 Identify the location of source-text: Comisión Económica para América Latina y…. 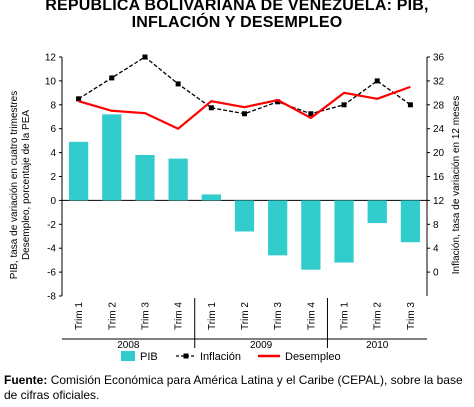
(233, 387).